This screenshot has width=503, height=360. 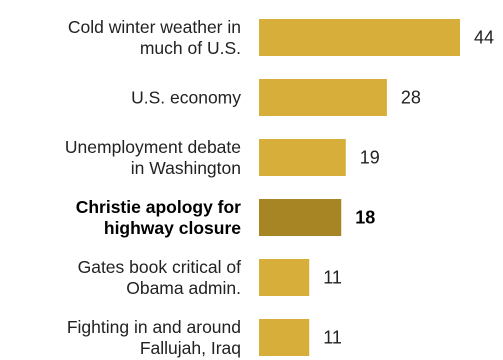 What do you see at coordinates (484, 38) in the screenshot?
I see `value-label-0: 44` at bounding box center [484, 38].